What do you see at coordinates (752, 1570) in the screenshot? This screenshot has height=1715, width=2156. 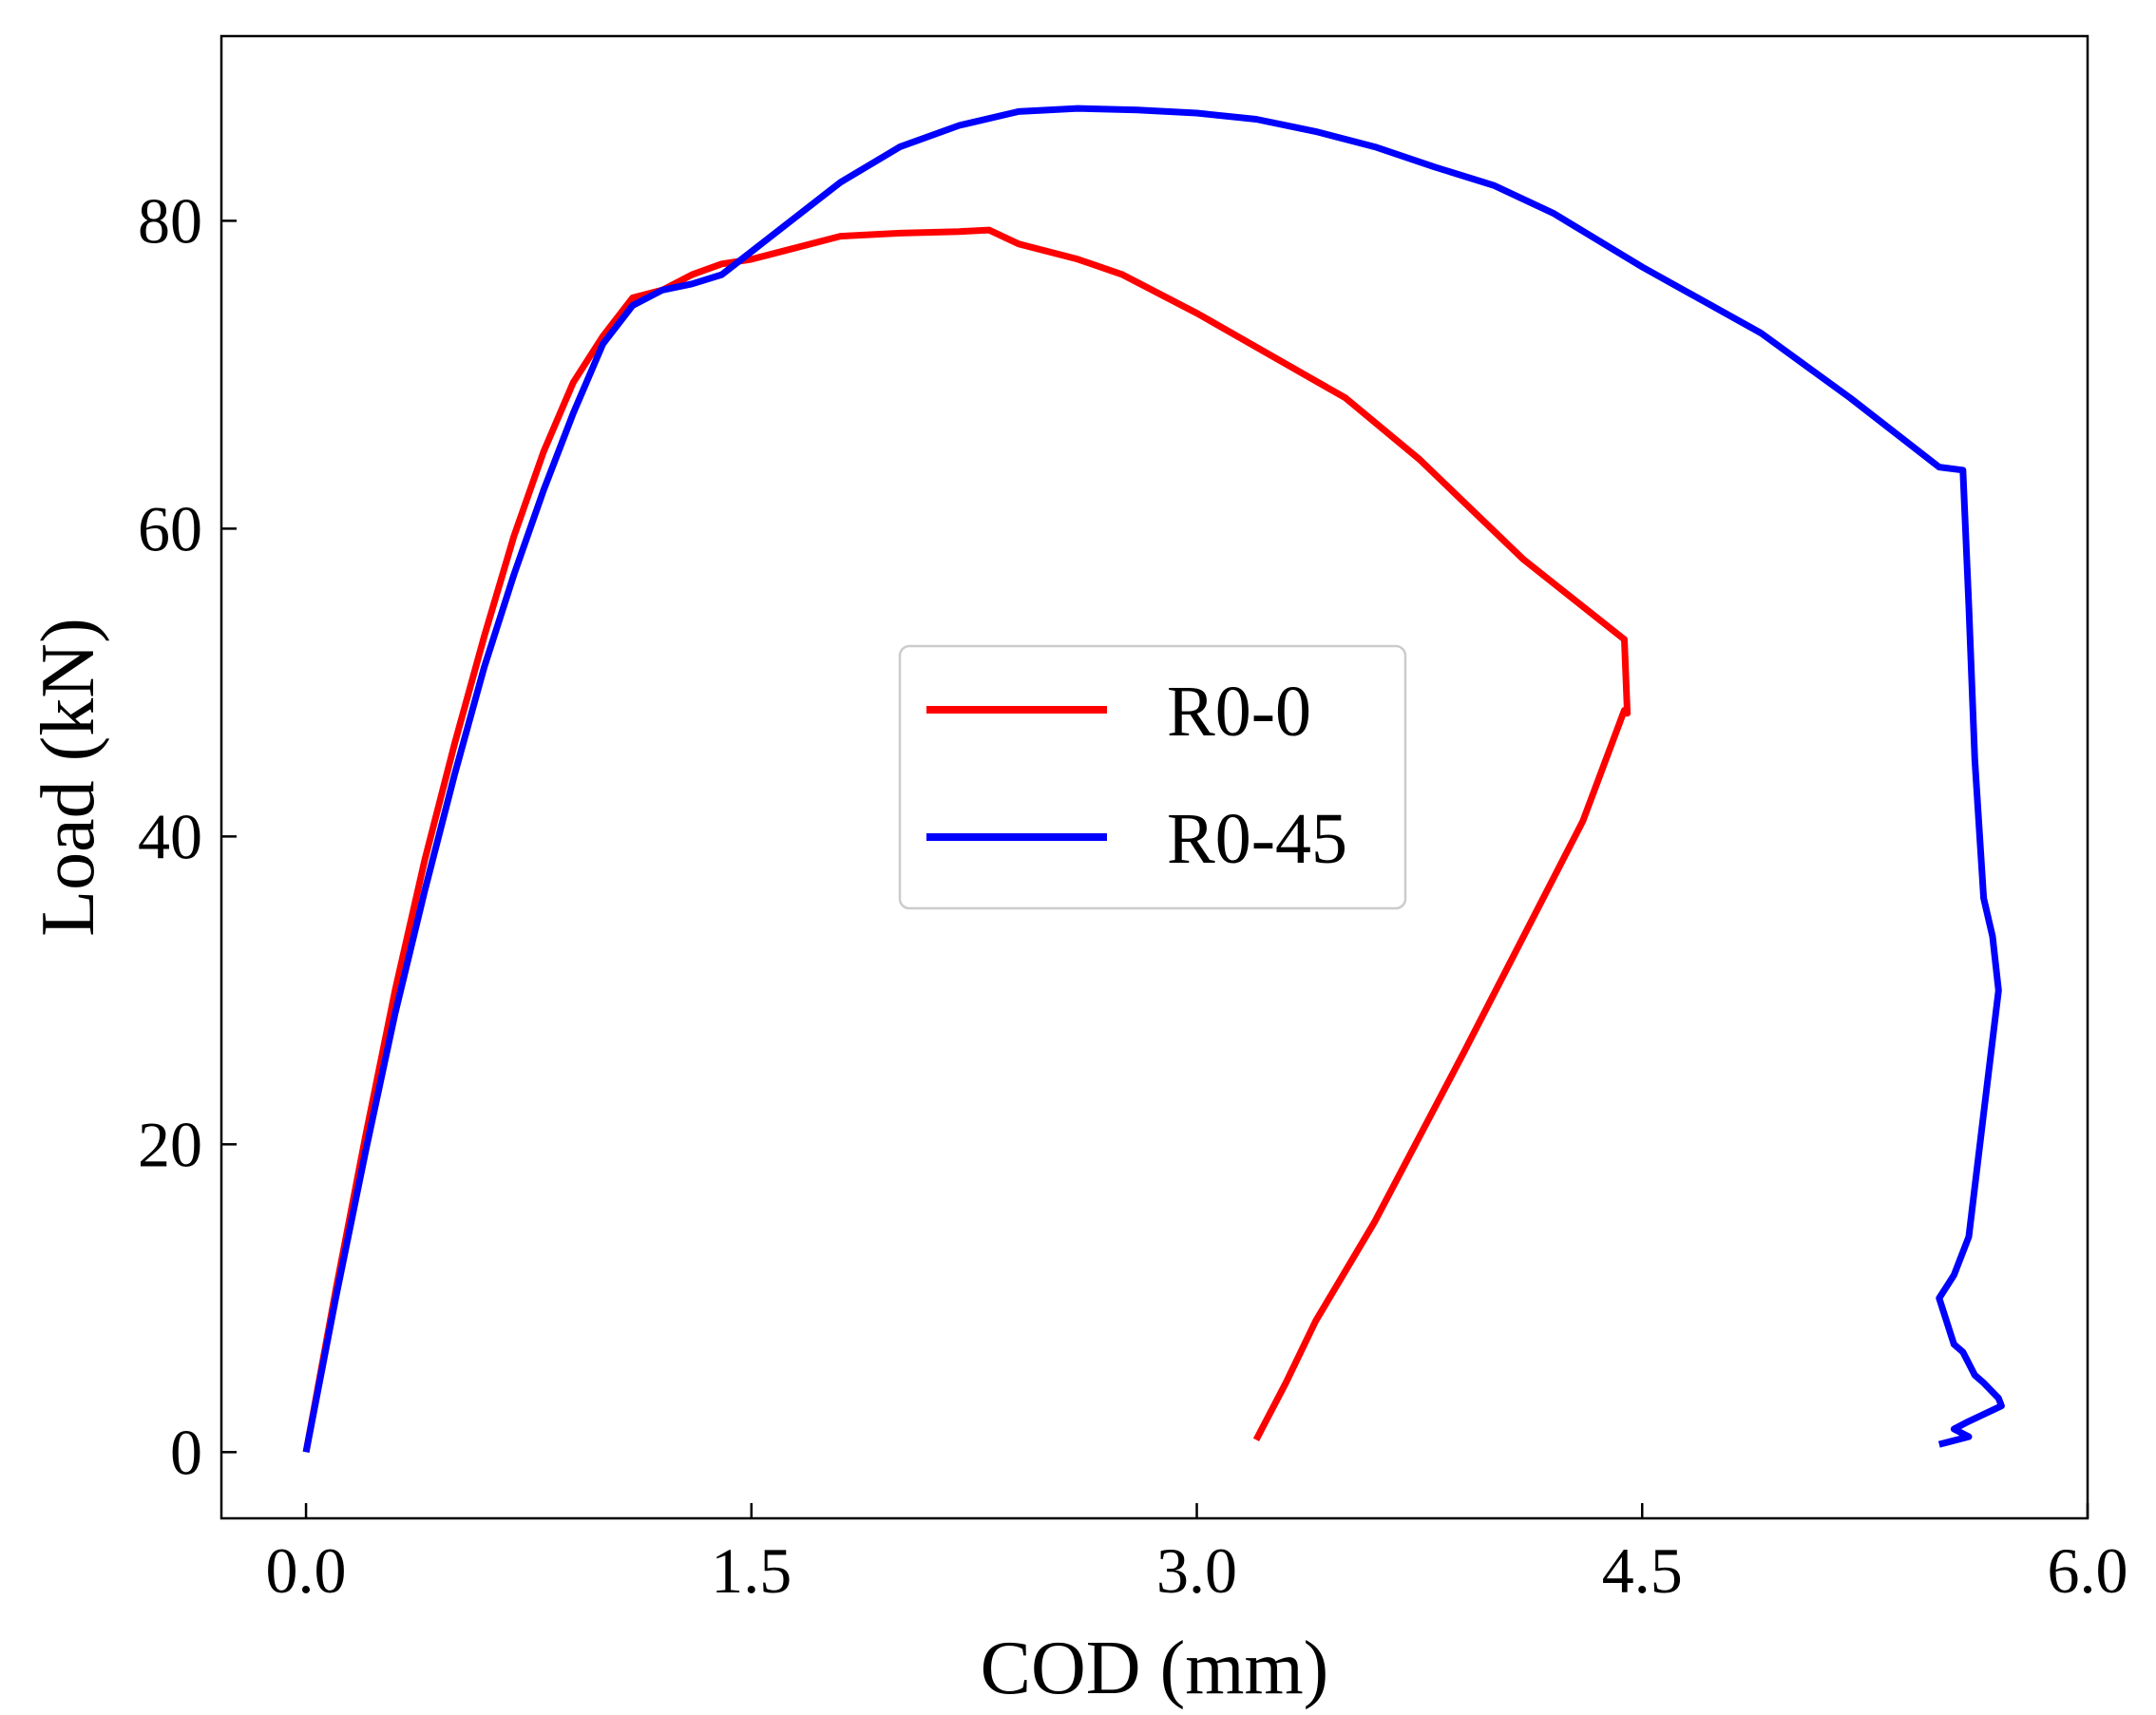 I see `x-tick-label: 1.5` at bounding box center [752, 1570].